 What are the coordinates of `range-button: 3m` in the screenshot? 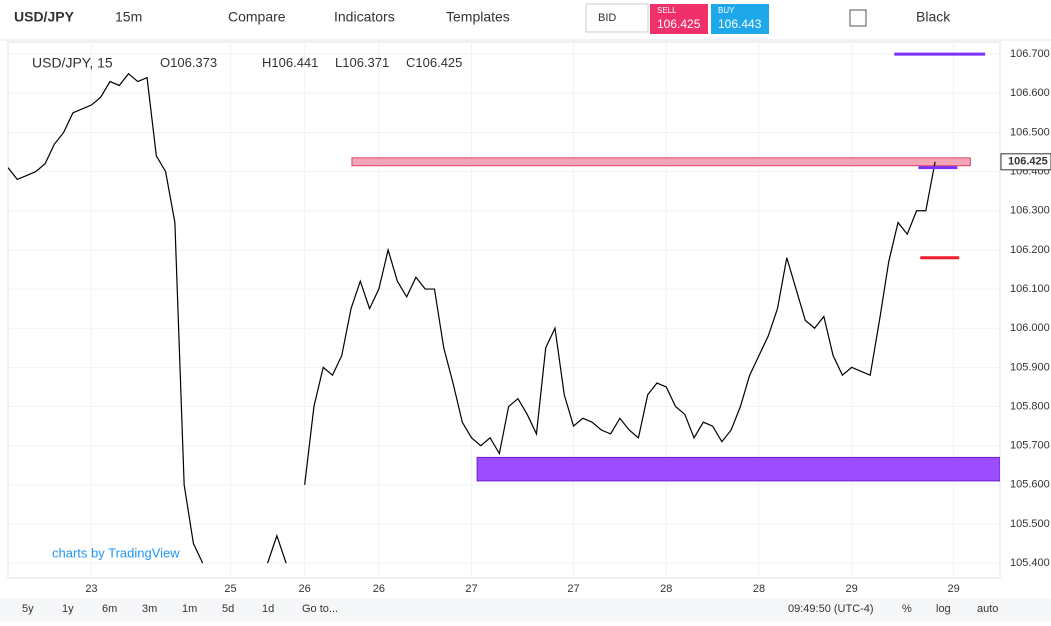 It's located at (149, 609).